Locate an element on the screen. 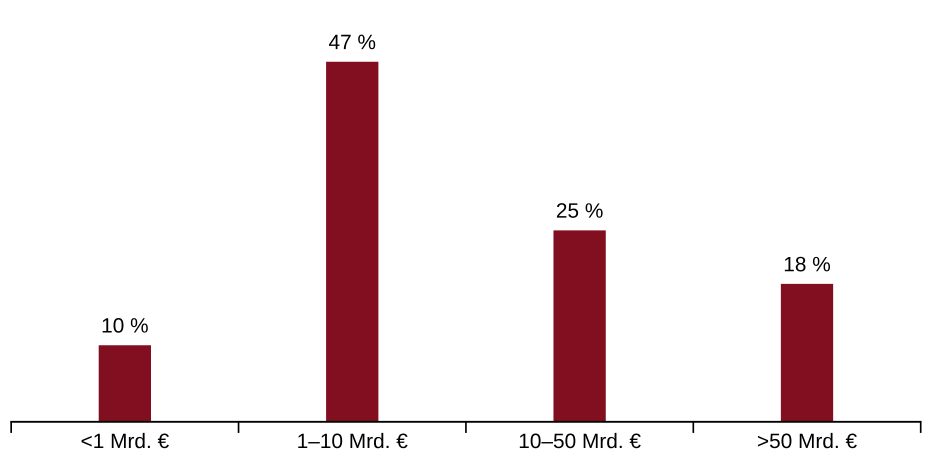  data-label: 10 % is located at coordinates (125, 325).